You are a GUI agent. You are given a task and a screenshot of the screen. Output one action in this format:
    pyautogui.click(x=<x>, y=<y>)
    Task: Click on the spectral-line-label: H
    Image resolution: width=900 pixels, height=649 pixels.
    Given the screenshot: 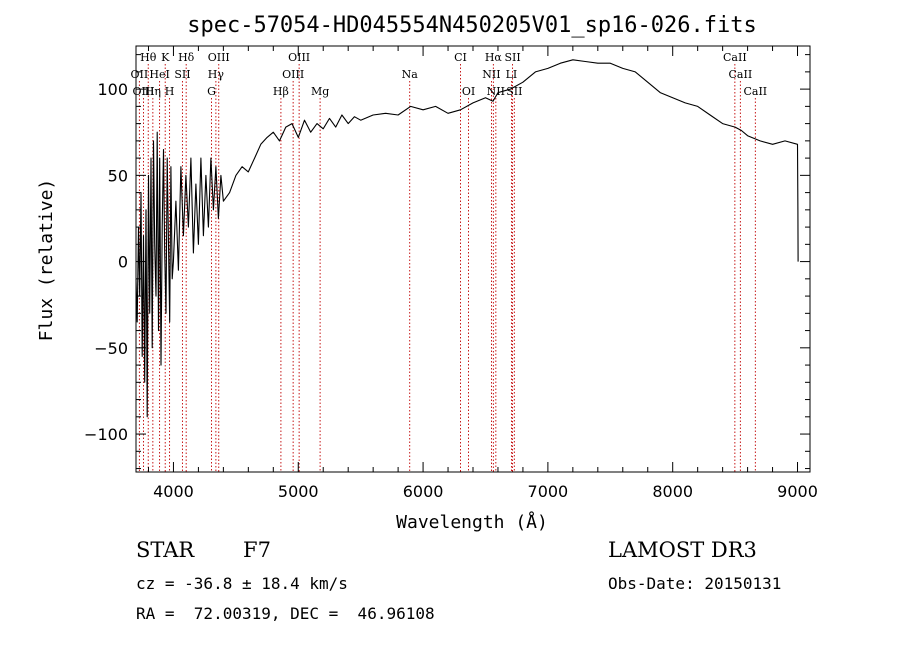 What is the action you would take?
    pyautogui.click(x=170, y=91)
    